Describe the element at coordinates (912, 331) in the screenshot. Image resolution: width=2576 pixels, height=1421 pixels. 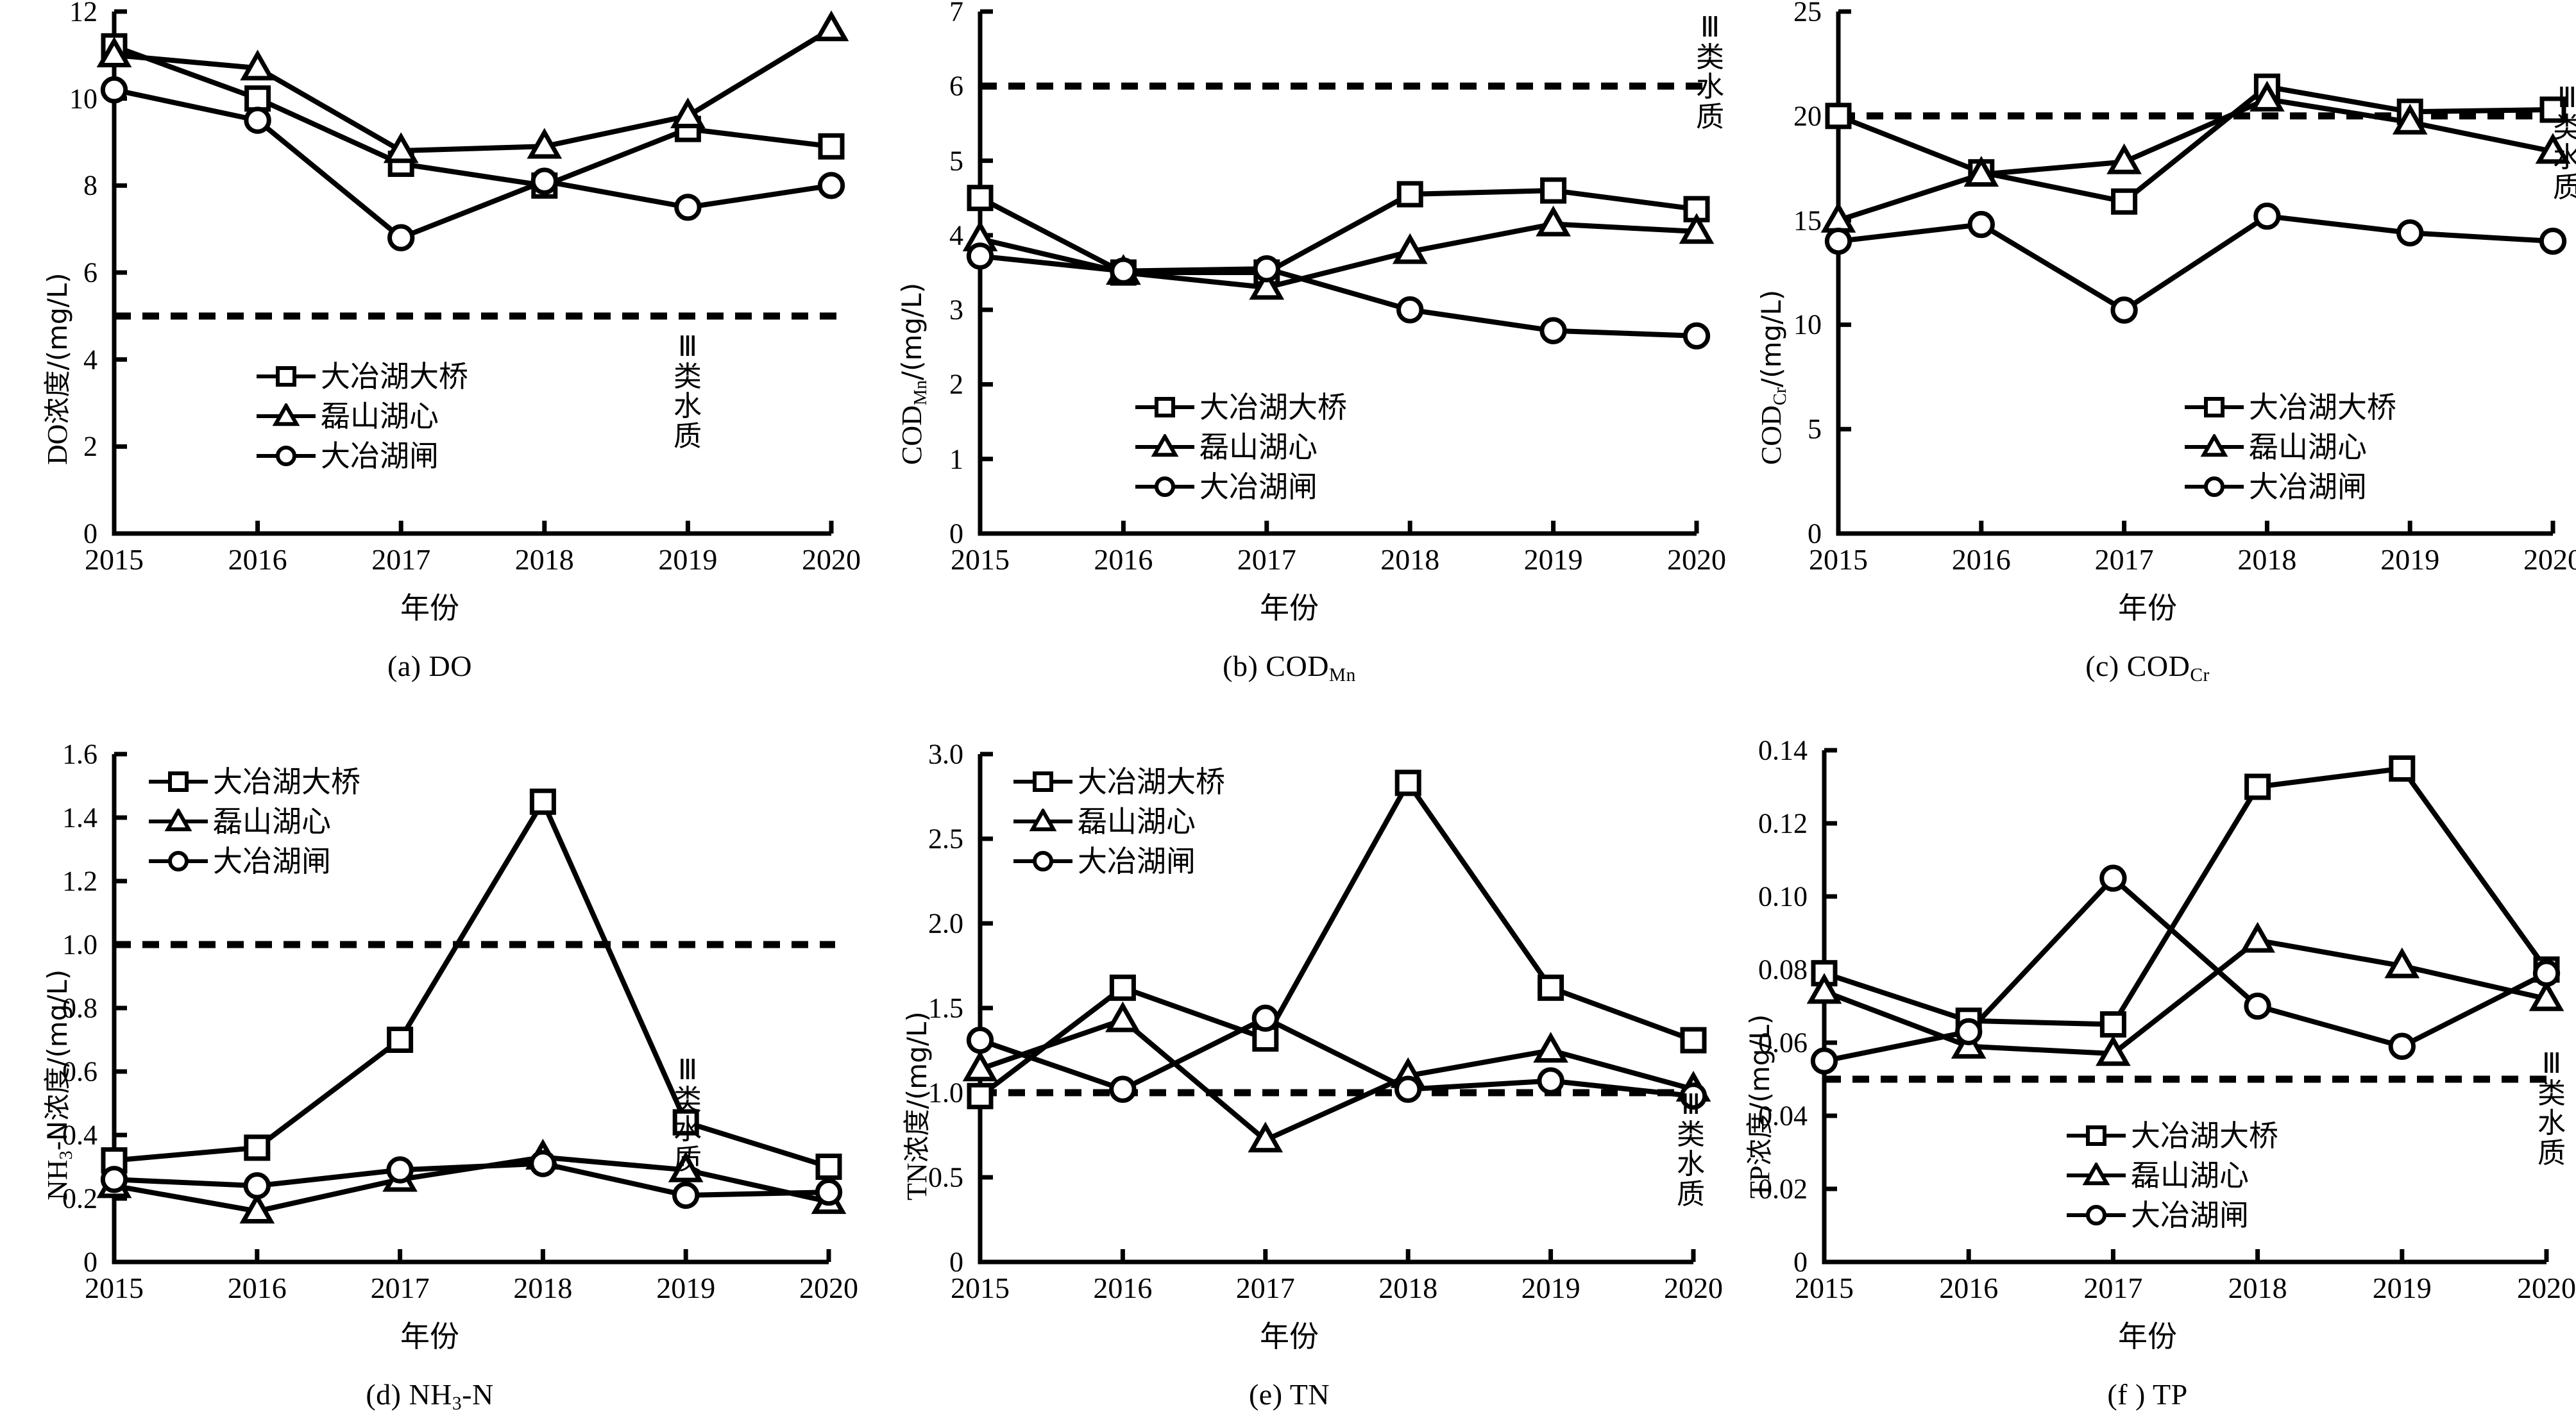
I see `y-axis-title-suffix: /(mg/L)` at that location.